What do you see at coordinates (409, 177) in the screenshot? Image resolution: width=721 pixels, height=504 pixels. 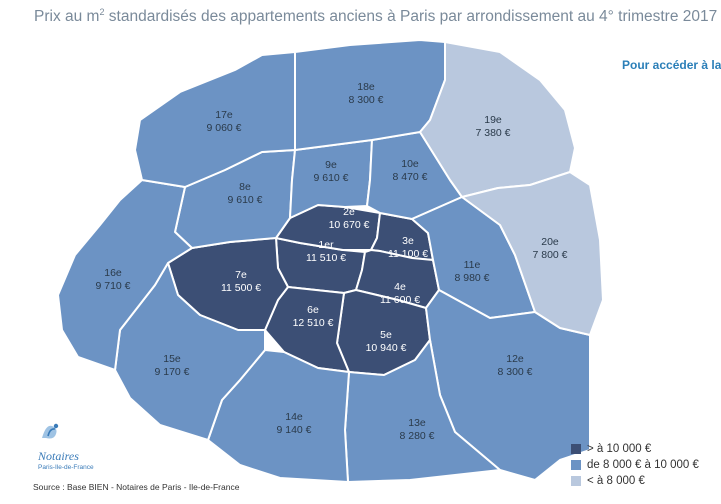 I see `arrondissement-price-label: 8 470 €` at bounding box center [409, 177].